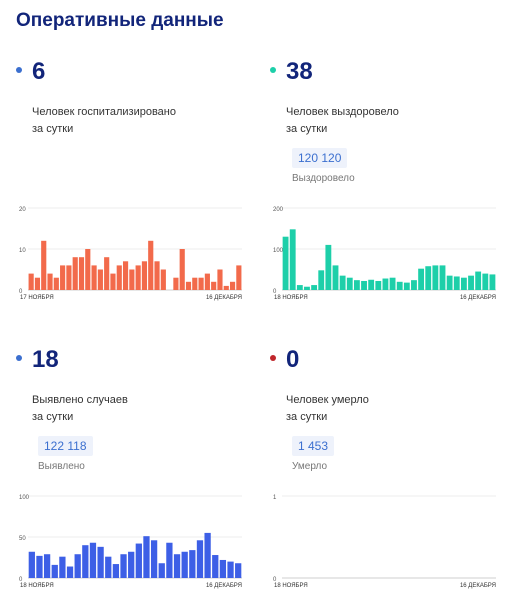 Image resolution: width=509 pixels, height=600 pixels. What do you see at coordinates (22, 210) in the screenshot?
I see `y-tick-label: 20` at bounding box center [22, 210].